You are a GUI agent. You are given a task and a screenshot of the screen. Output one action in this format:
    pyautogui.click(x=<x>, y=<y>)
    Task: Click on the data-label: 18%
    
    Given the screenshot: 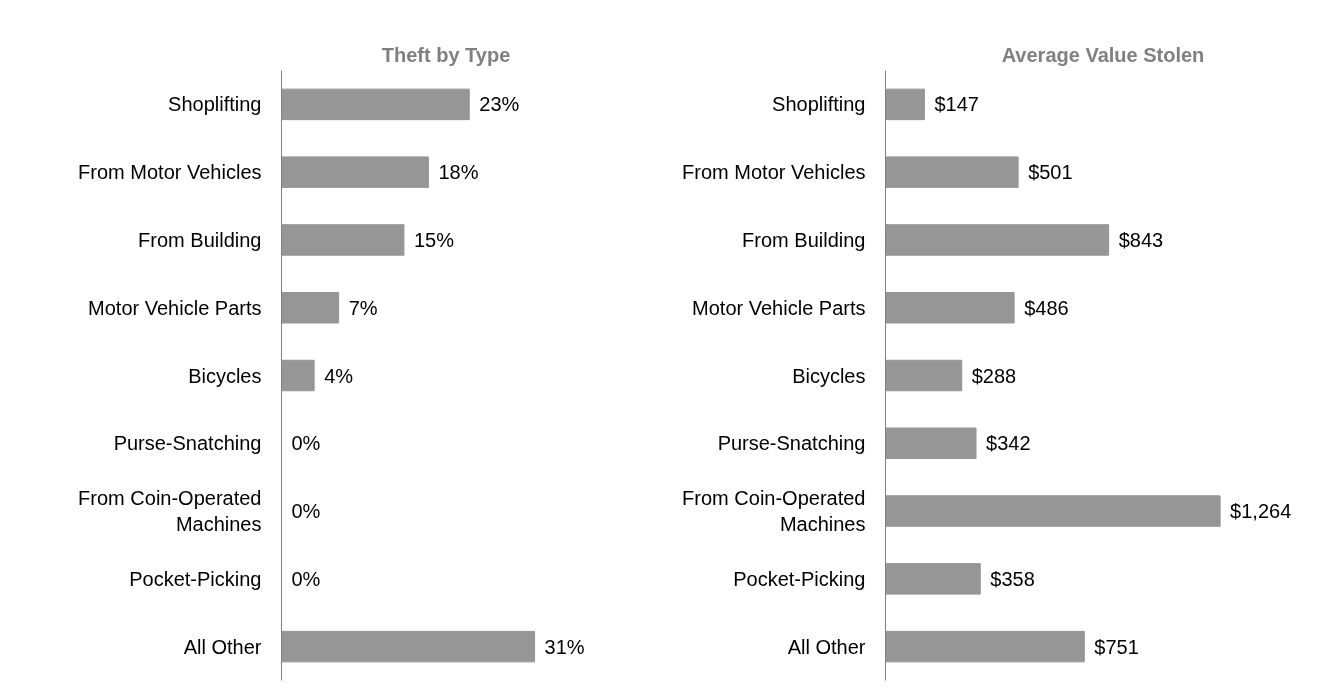 What is the action you would take?
    pyautogui.click(x=458, y=172)
    